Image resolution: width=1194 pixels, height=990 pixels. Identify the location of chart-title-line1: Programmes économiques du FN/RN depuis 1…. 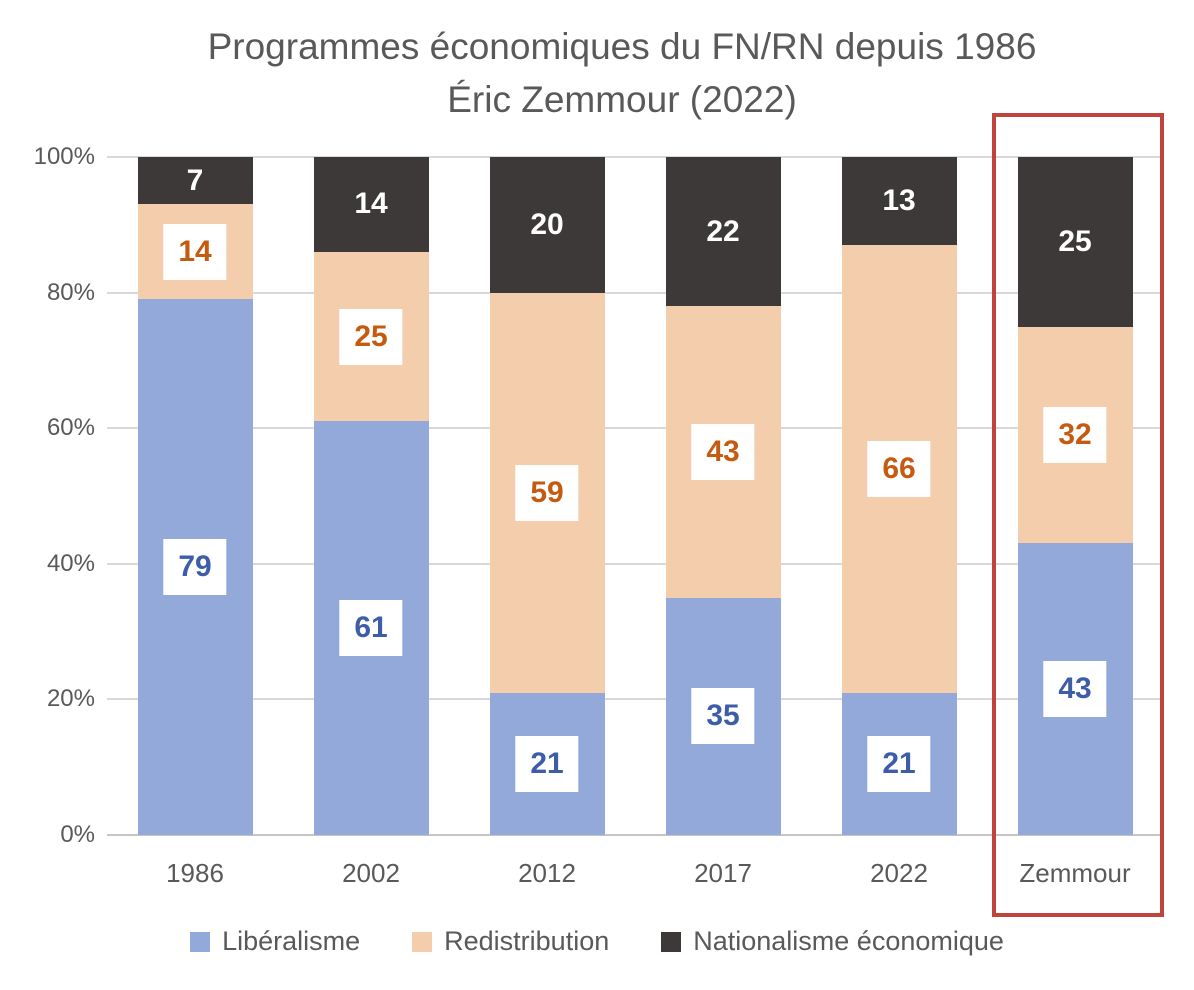
(622, 46).